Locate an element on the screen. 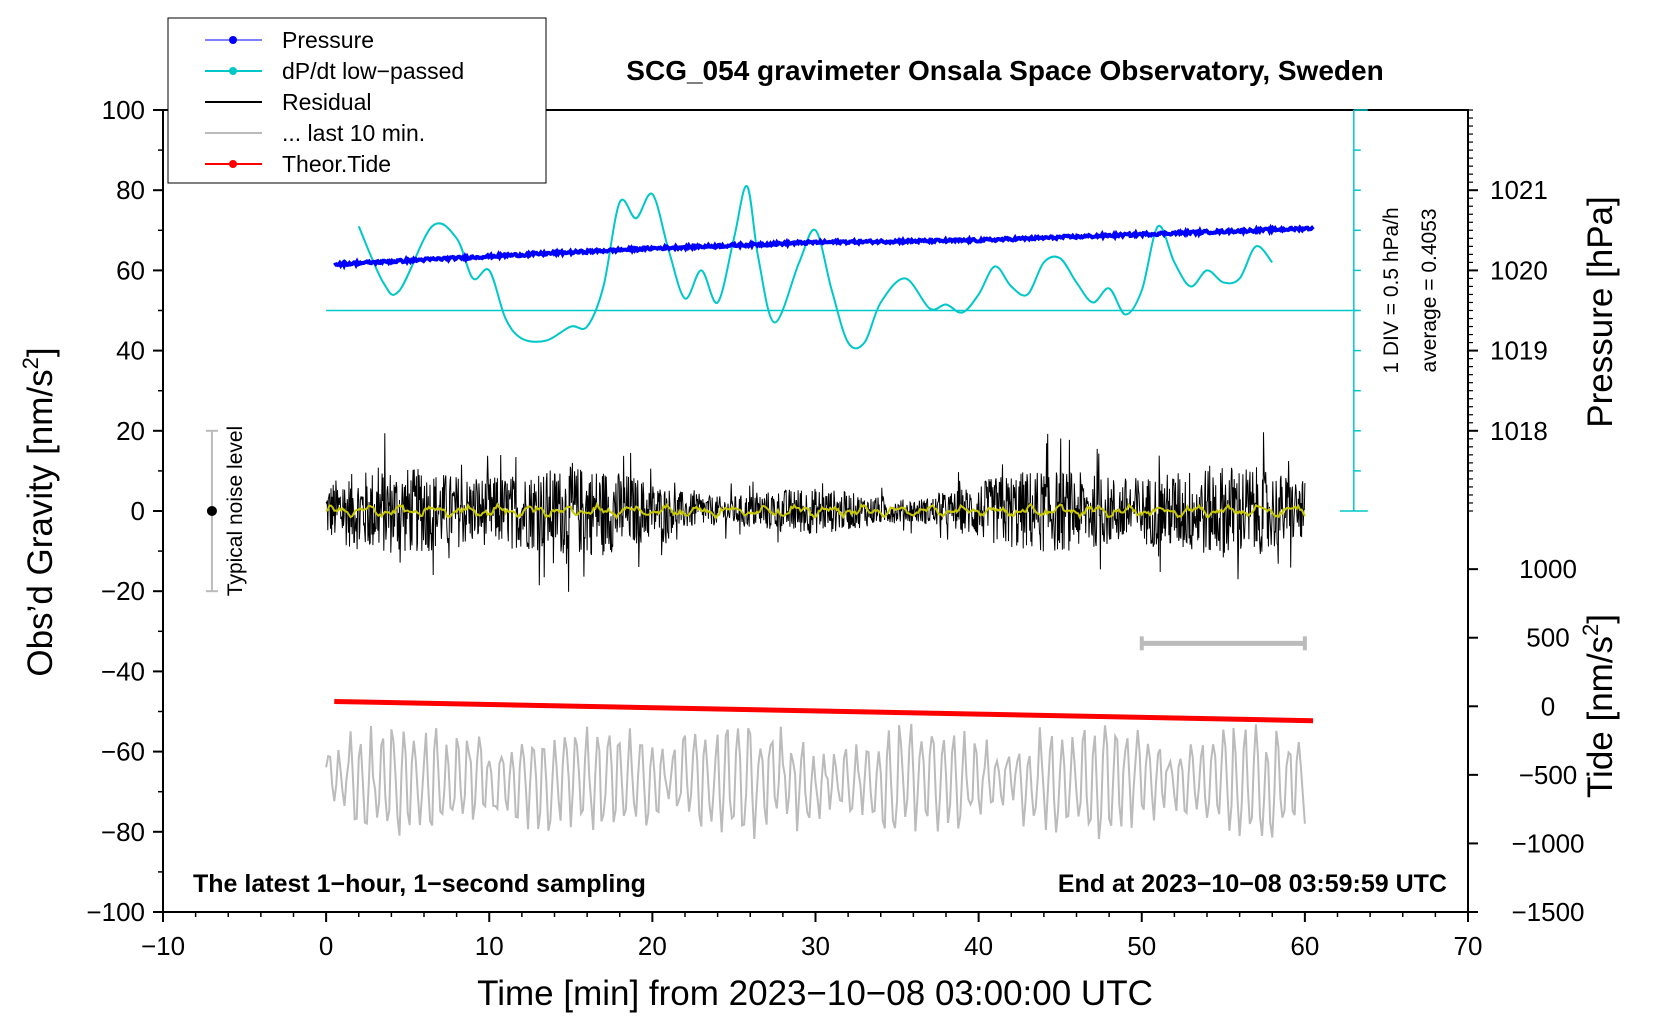  y-axis-label-pressure: Pressure [hPa] is located at coordinates (1600, 312).